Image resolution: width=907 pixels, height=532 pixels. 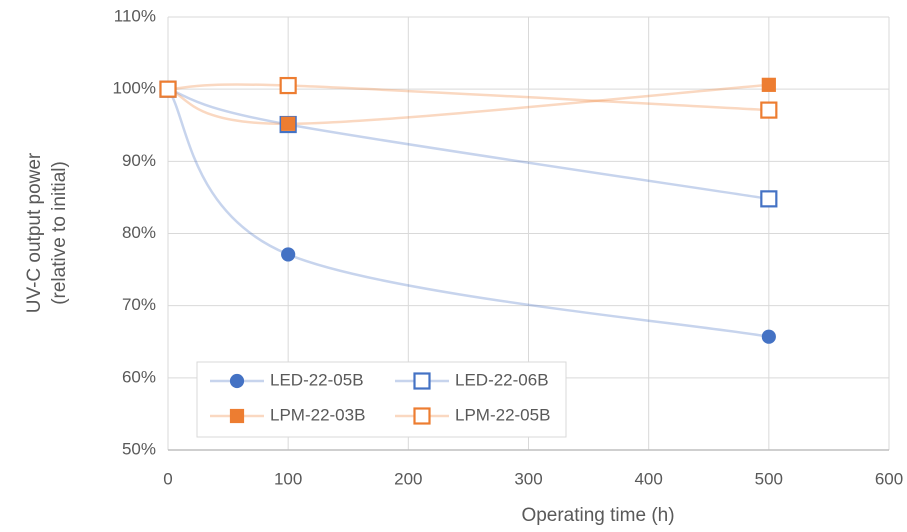 What do you see at coordinates (139, 232) in the screenshot?
I see `y-tick-label: 80%` at bounding box center [139, 232].